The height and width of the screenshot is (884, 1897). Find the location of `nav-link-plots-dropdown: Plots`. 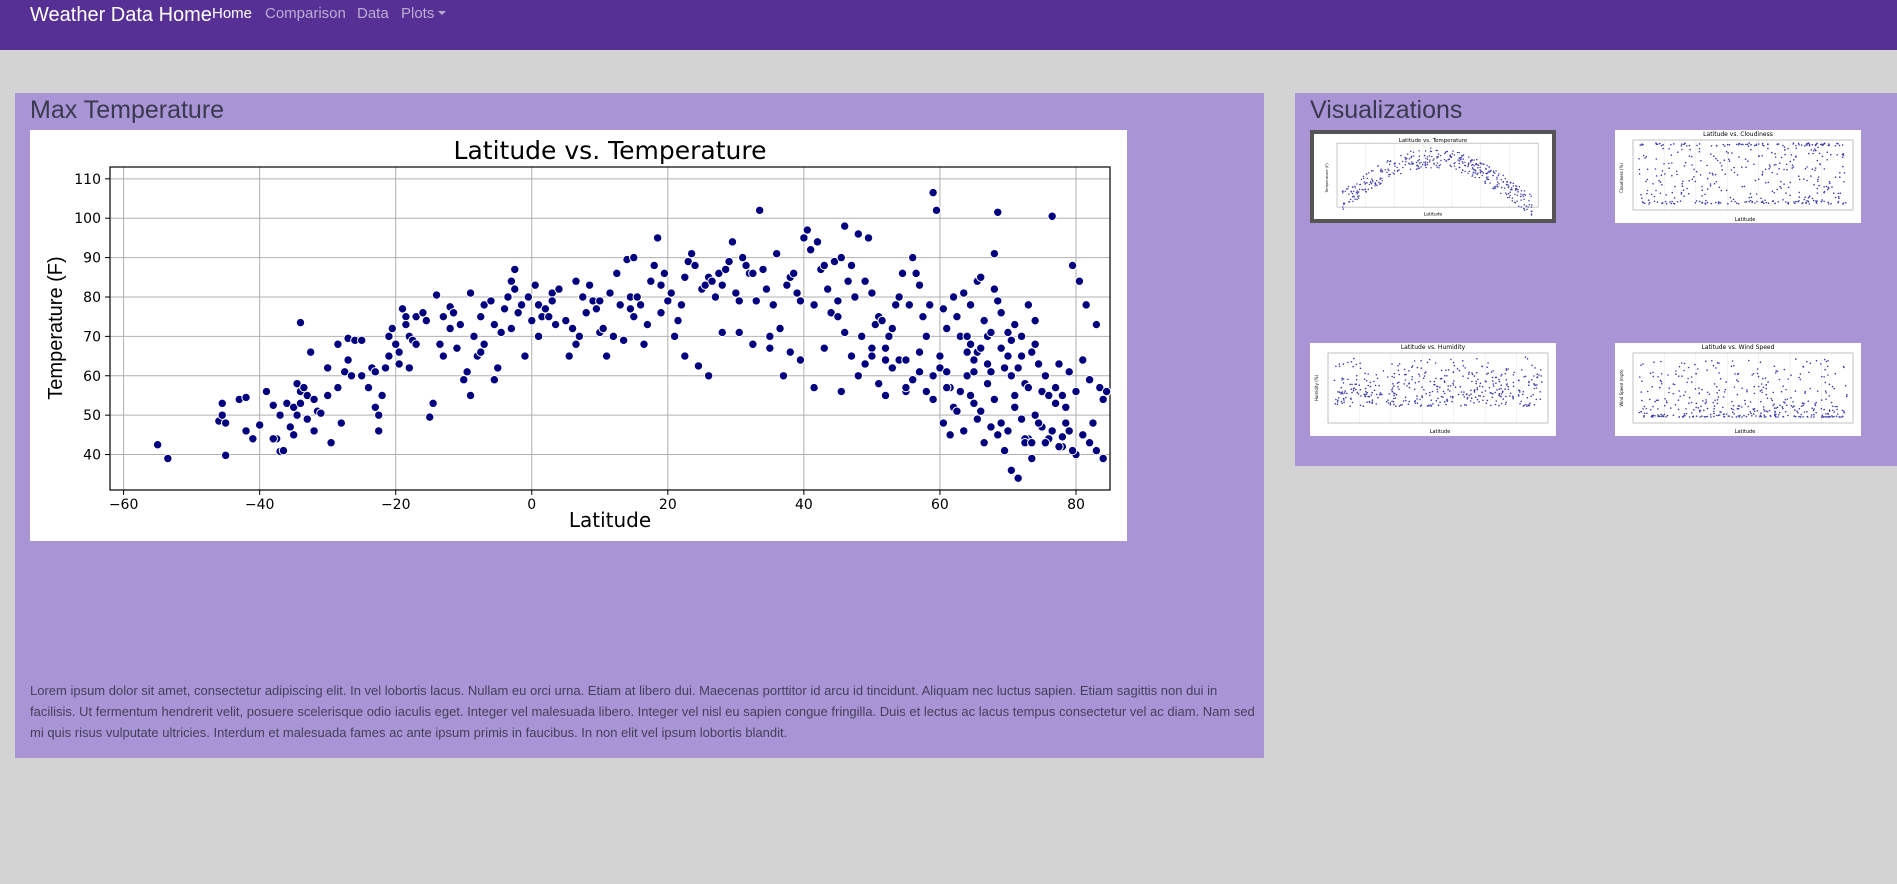

nav-link-plots-dropdown: Plots is located at coordinates (424, 14).